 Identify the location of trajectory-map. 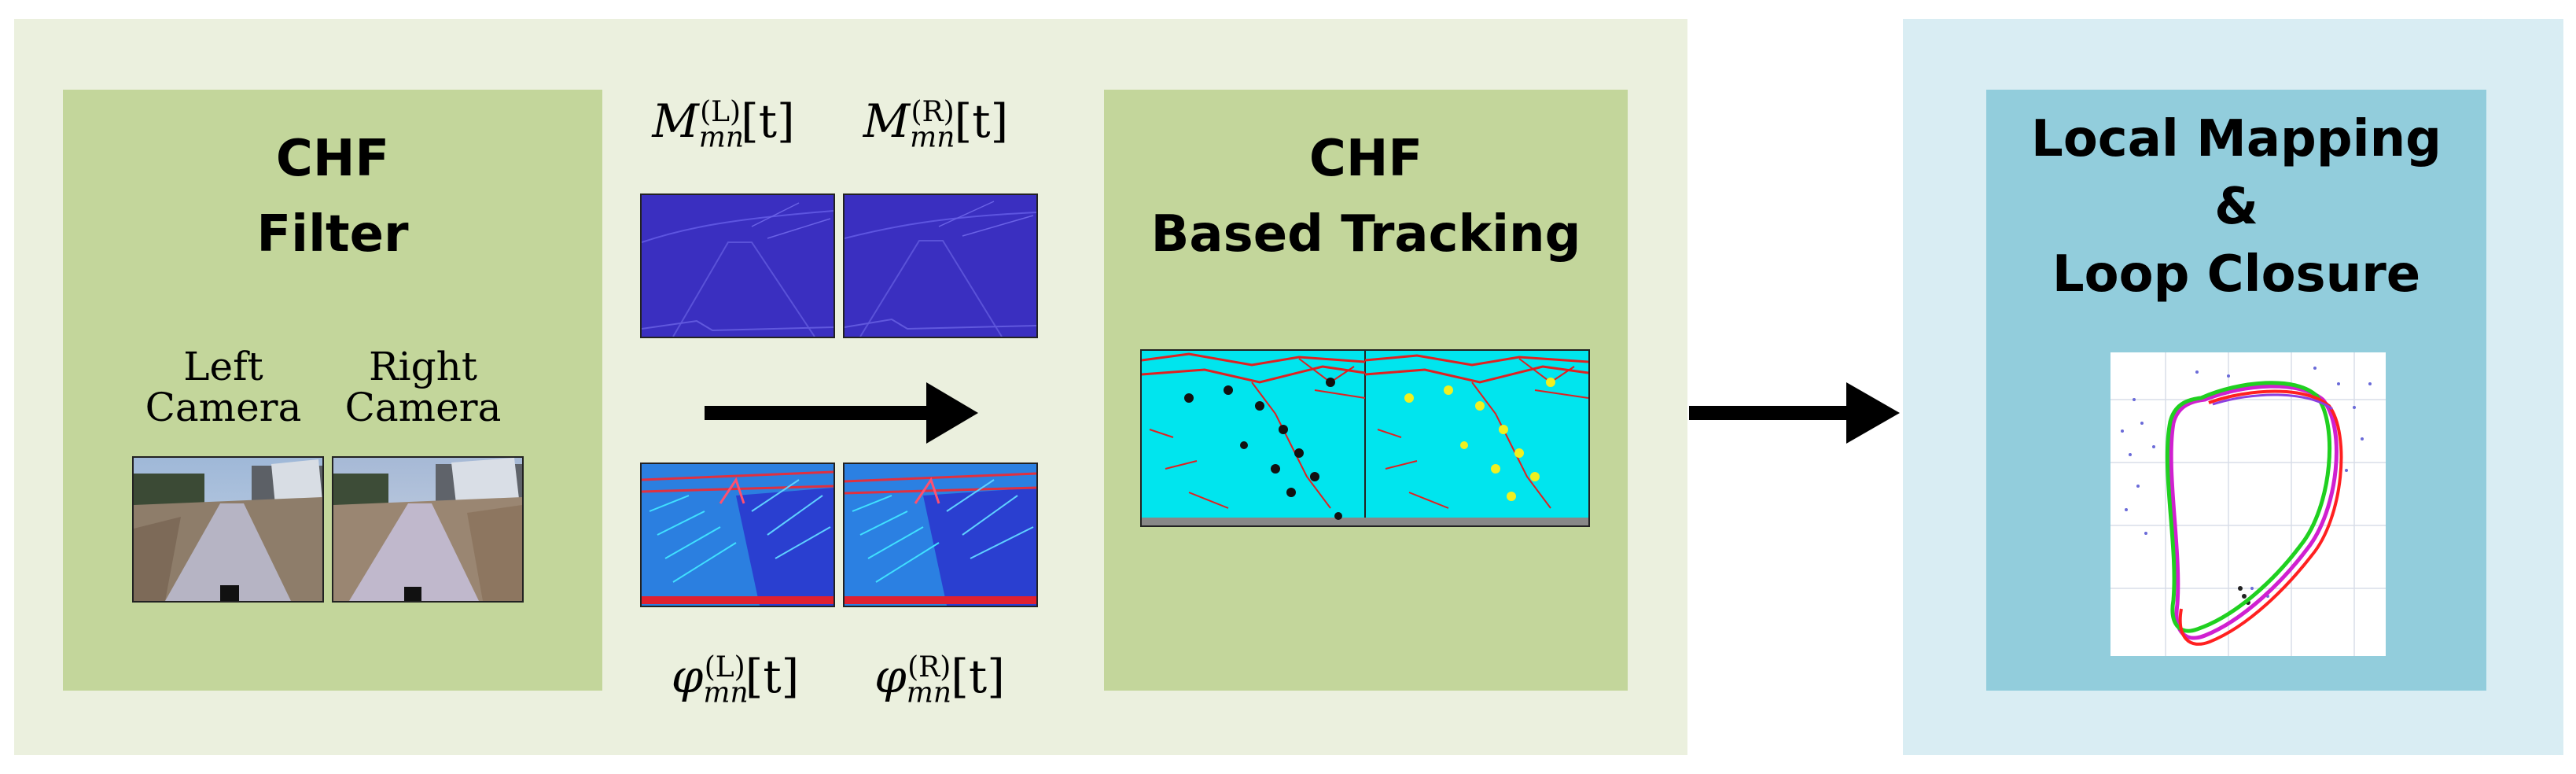
(2248, 504).